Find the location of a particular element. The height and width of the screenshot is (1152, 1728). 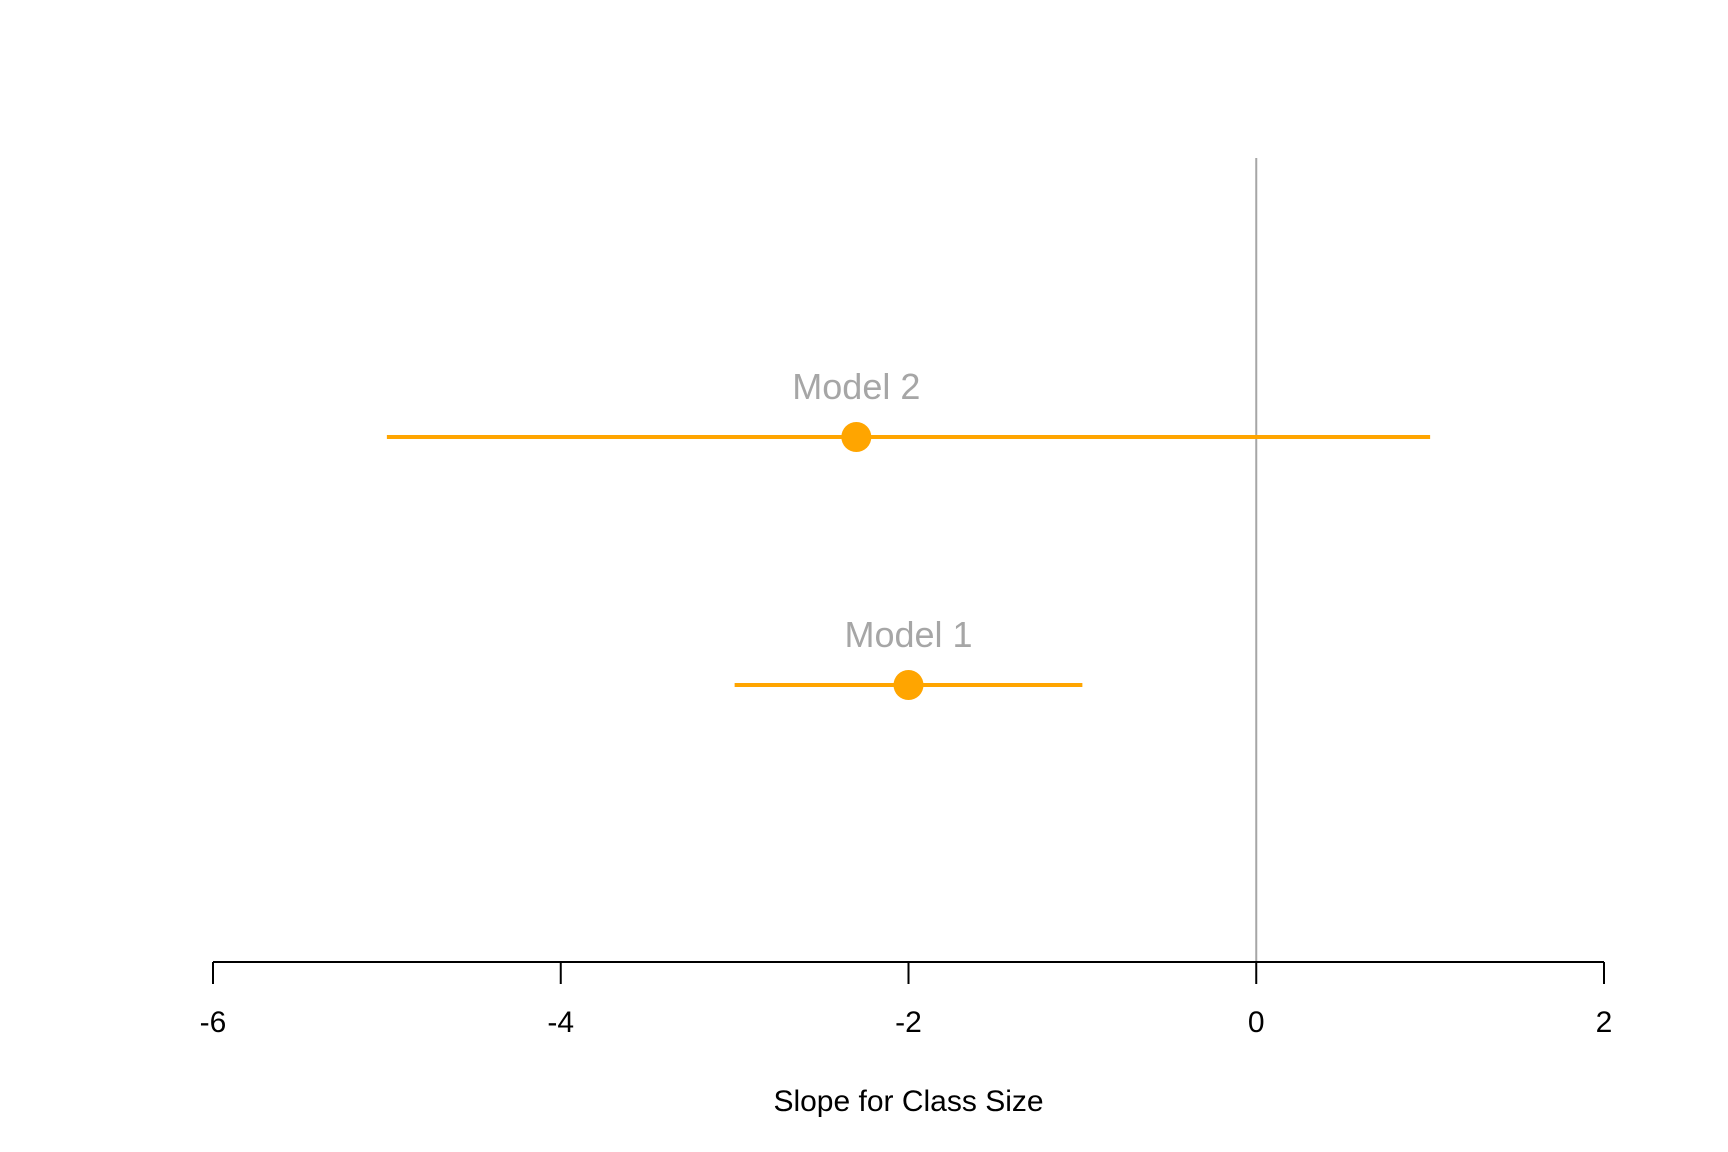

model-1-point is located at coordinates (908, 685).